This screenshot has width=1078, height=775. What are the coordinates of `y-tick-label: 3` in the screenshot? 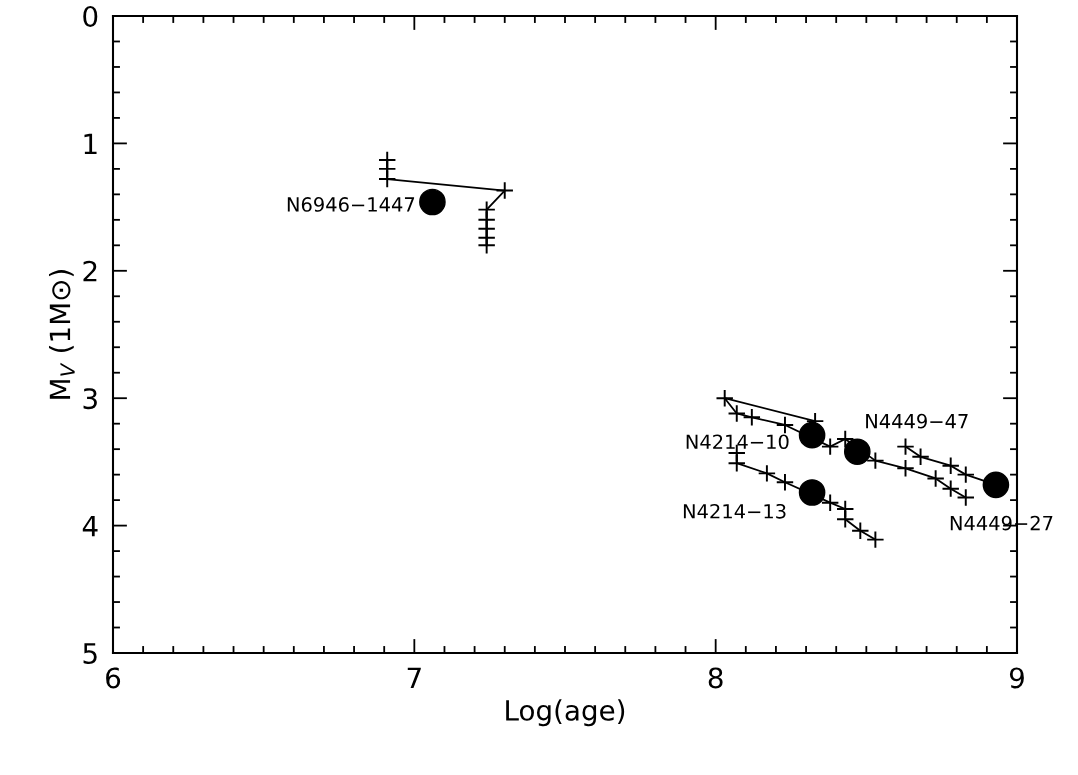 It's located at (90, 399).